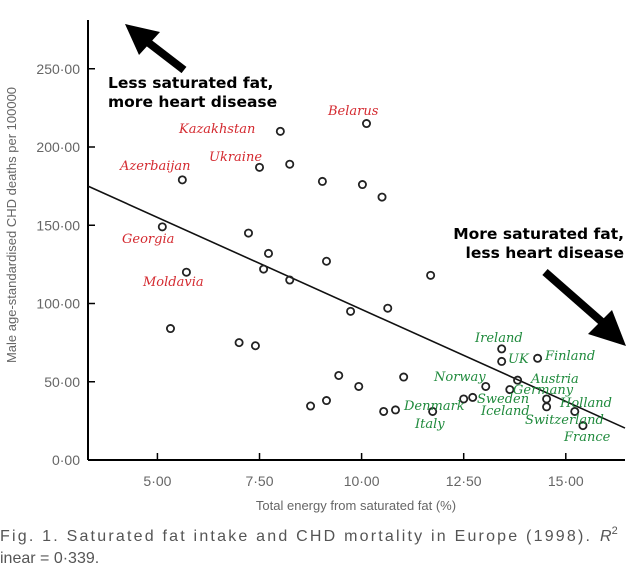 This screenshot has height=577, width=629. I want to click on country-label-france: France, so click(587, 437).